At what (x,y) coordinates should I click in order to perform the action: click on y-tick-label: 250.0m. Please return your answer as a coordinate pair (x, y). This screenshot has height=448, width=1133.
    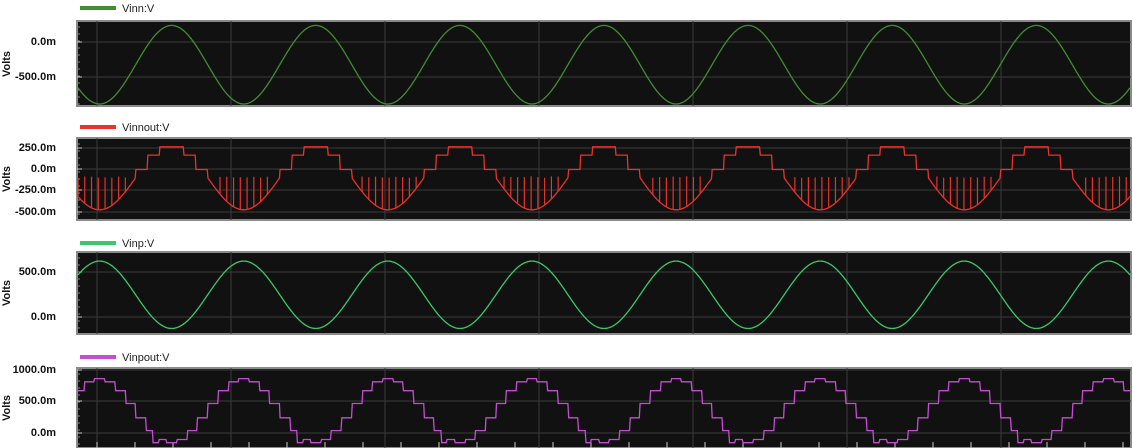
    Looking at the image, I should click on (37, 148).